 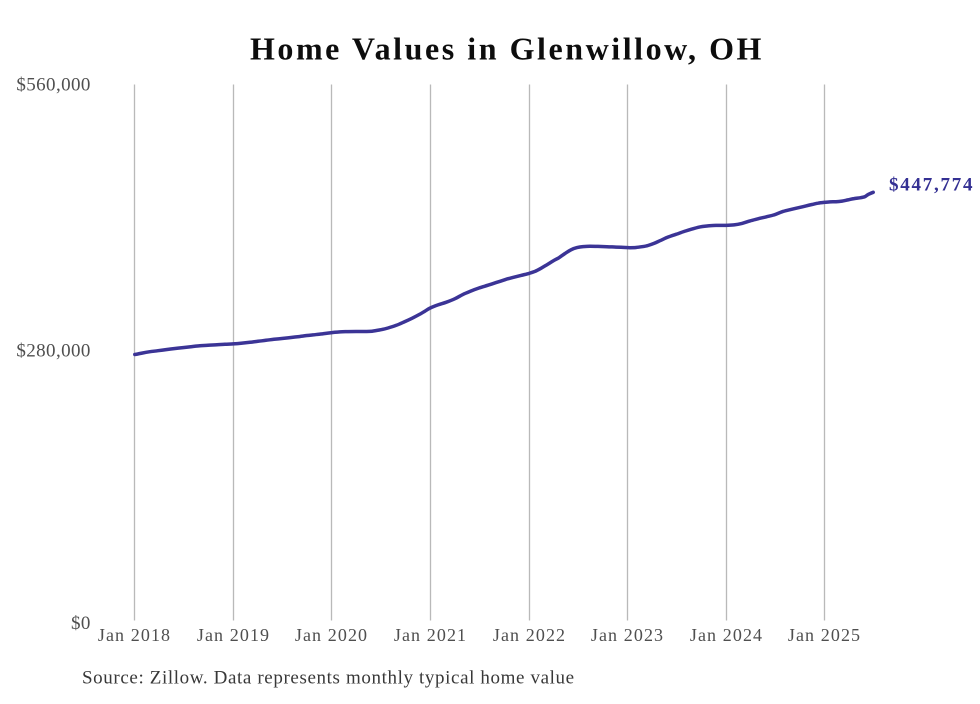 I want to click on svg-text: Jan 2024, so click(x=726, y=635).